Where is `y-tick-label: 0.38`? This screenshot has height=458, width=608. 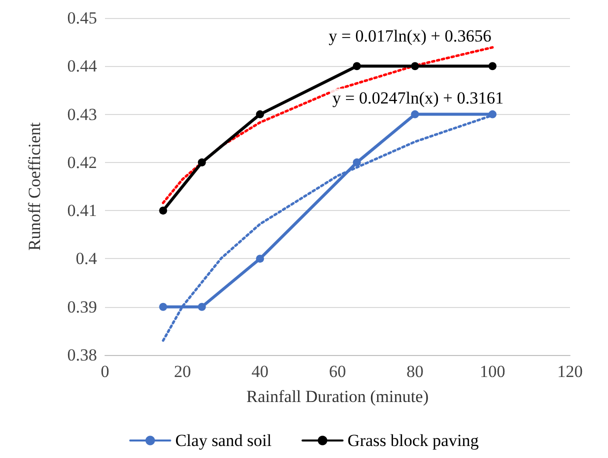 y-tick-label: 0.38 is located at coordinates (82, 355).